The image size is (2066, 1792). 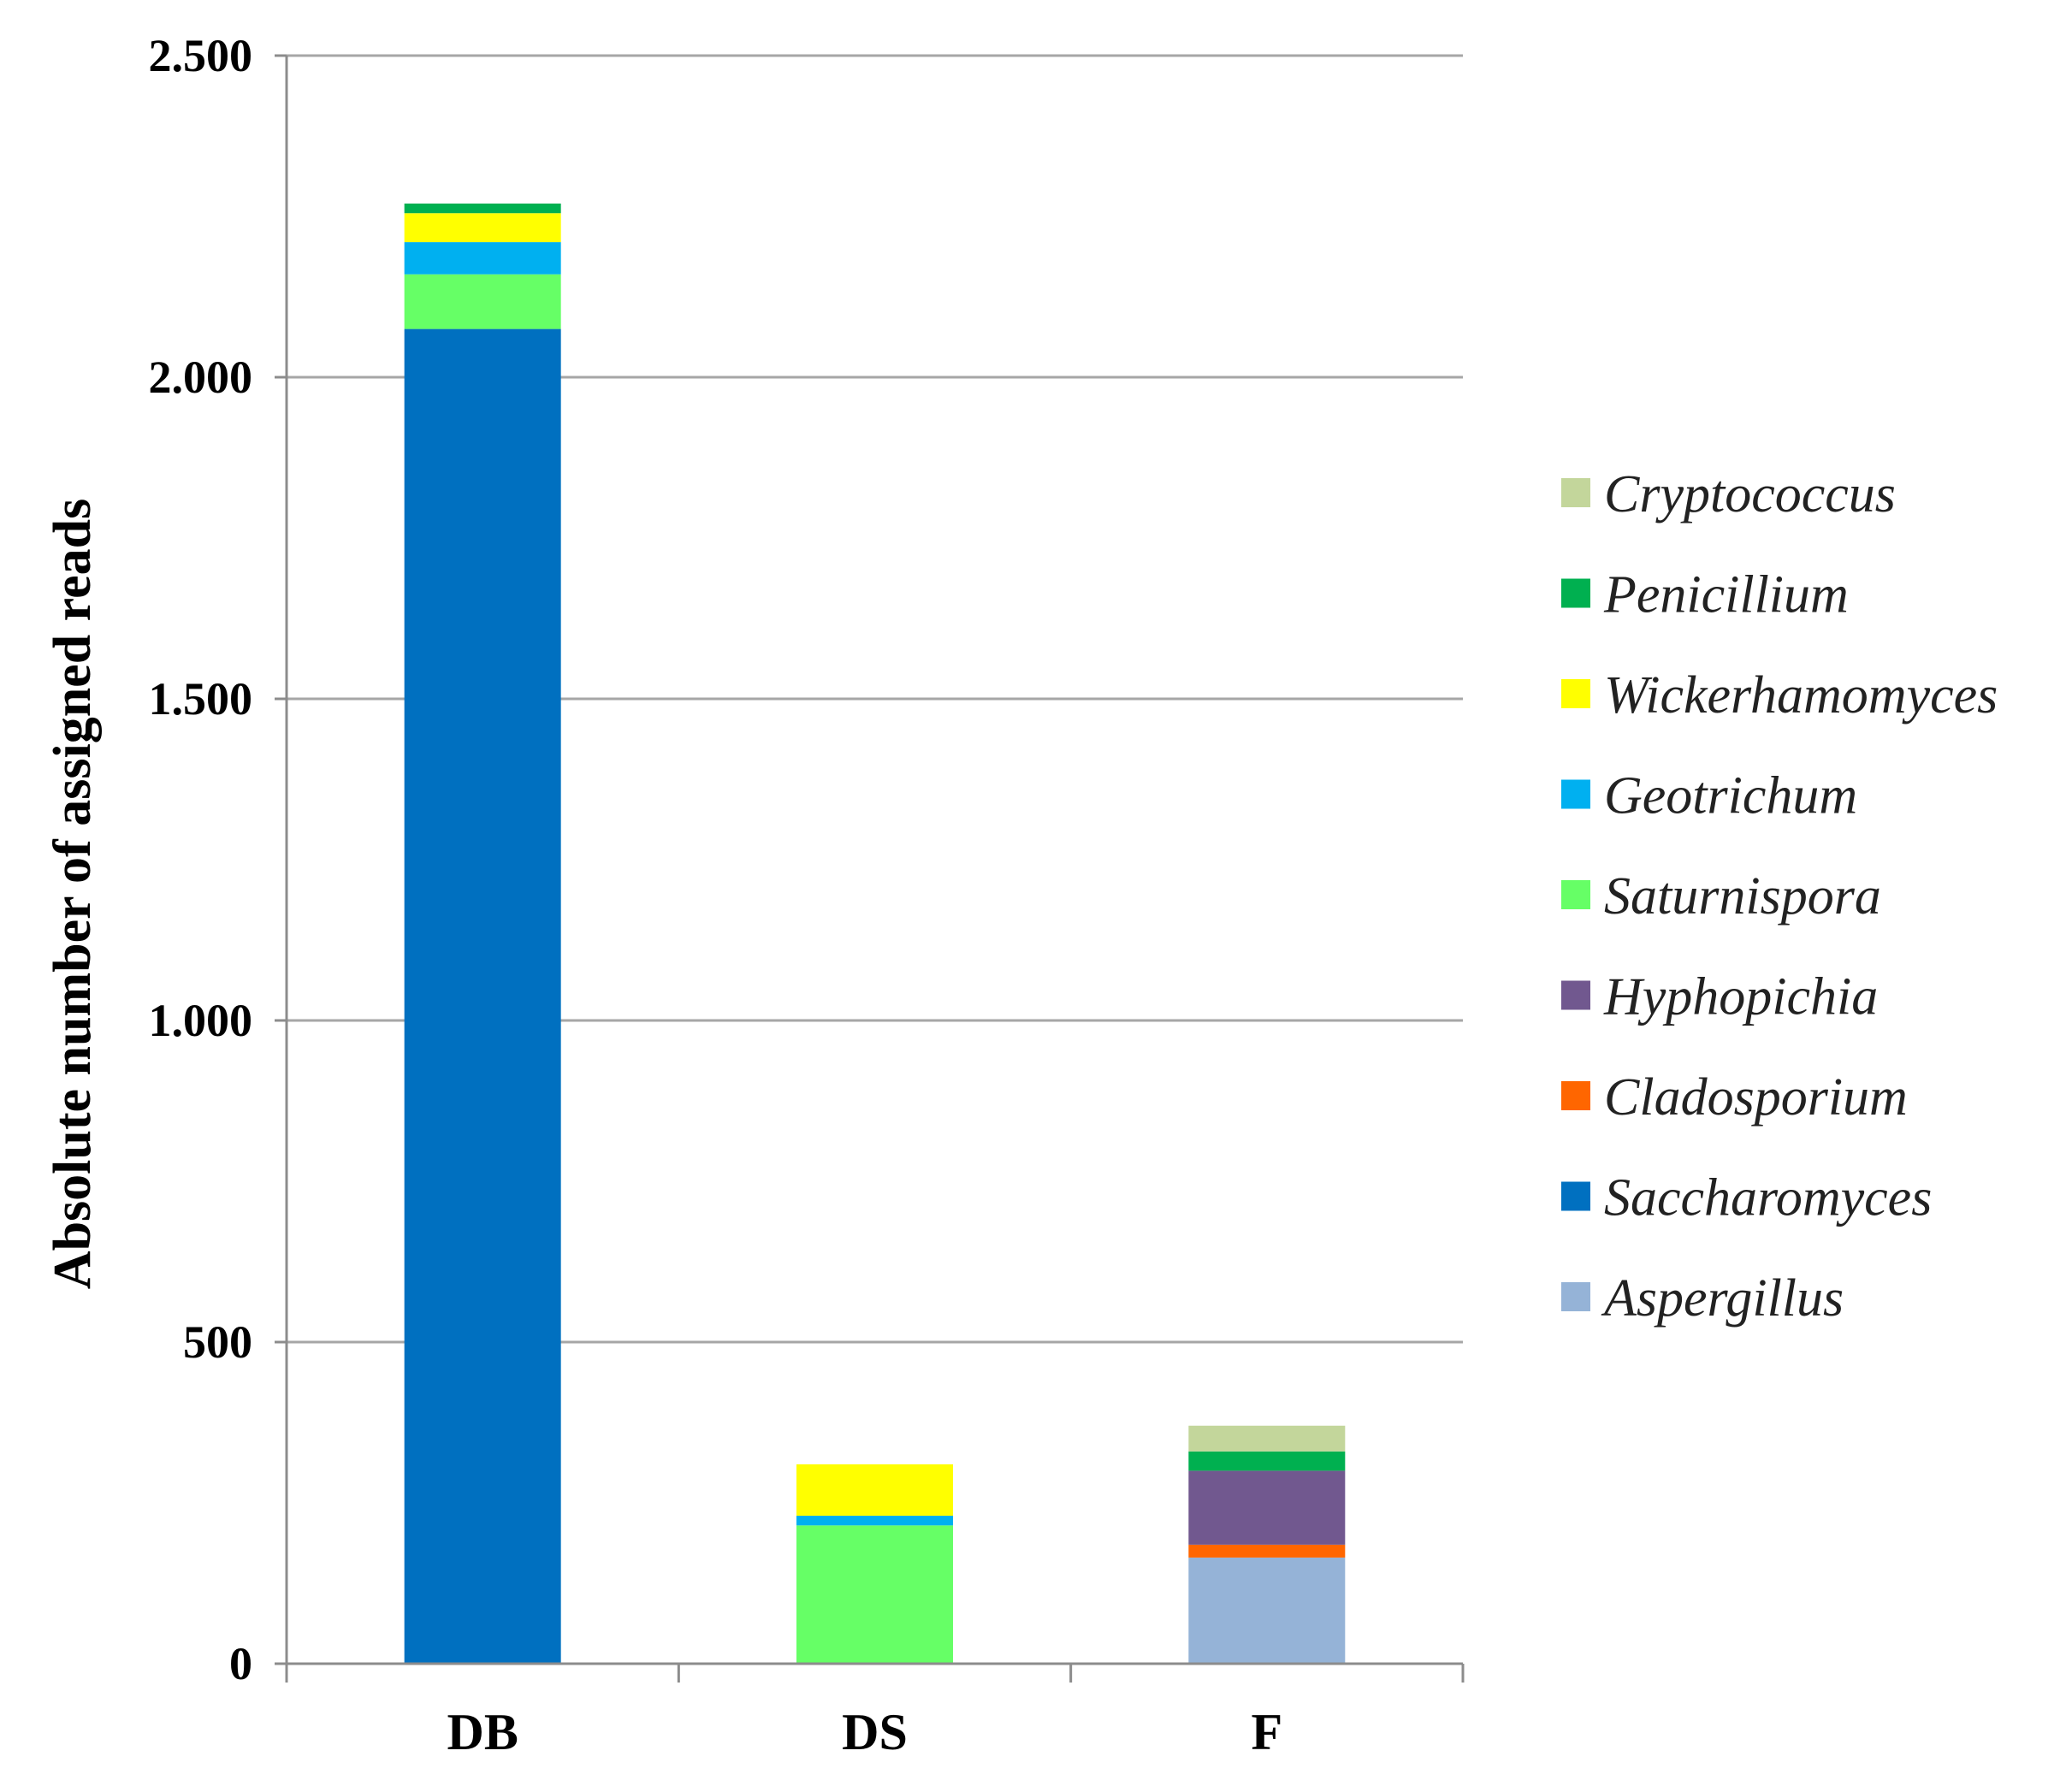 What do you see at coordinates (201, 859) in the screenshot?
I see `y-tick-labels: 0 500 1.000 1.500 2.000 2.500` at bounding box center [201, 859].